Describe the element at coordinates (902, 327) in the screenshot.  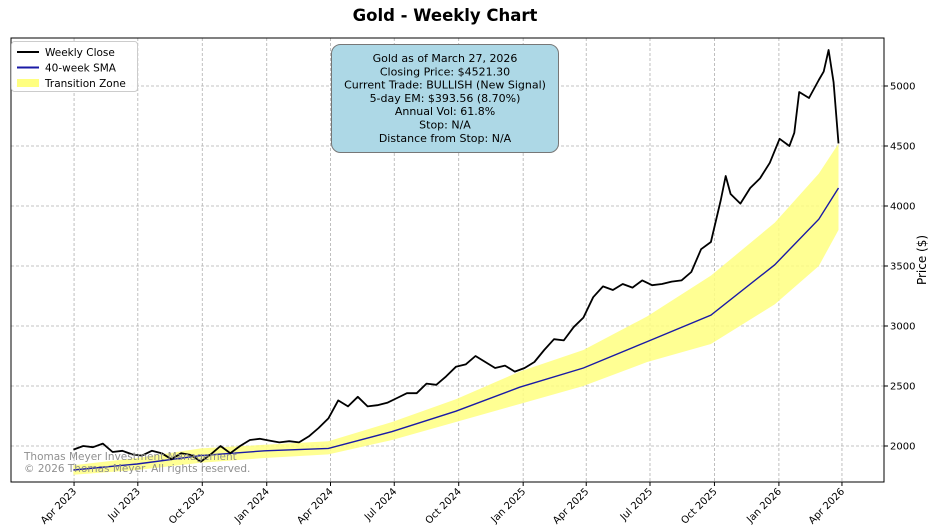
I see `y-tick-label: 3000` at that location.